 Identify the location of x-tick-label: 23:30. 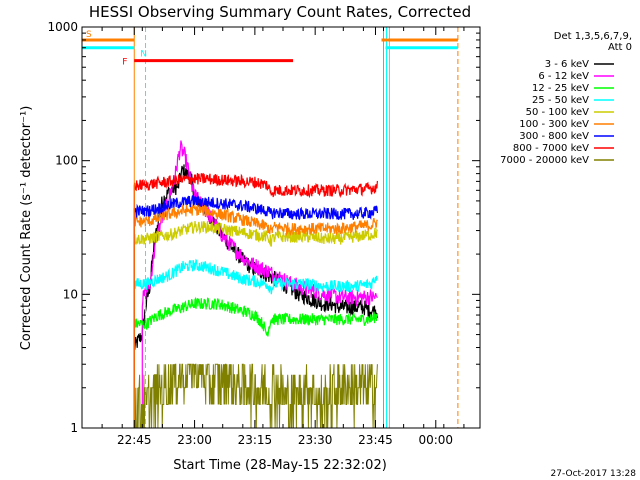
(315, 440).